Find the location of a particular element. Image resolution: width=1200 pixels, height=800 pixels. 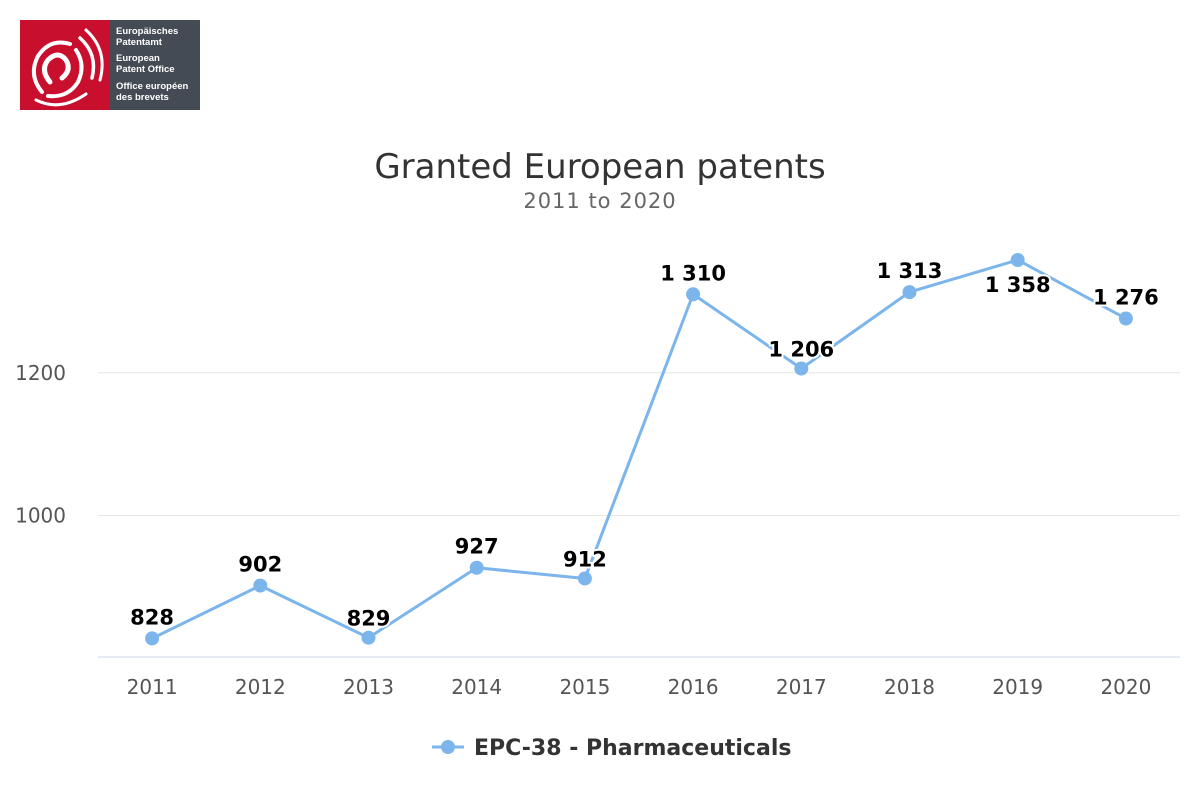

logo-line-3: European is located at coordinates (138, 58).